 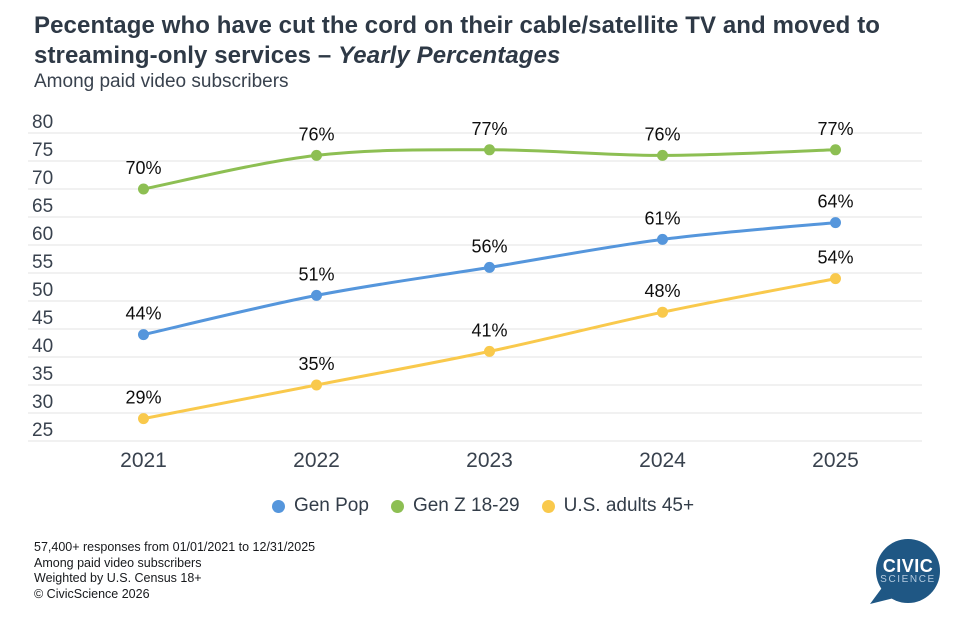 I want to click on series-line-gen-pop, so click(x=489, y=279).